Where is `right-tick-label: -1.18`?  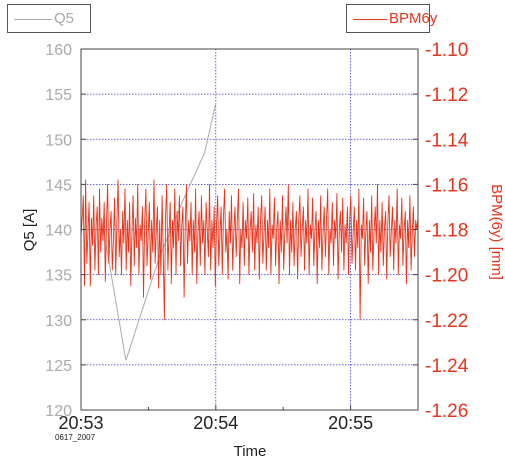
right-tick-label: -1.18 is located at coordinates (446, 231).